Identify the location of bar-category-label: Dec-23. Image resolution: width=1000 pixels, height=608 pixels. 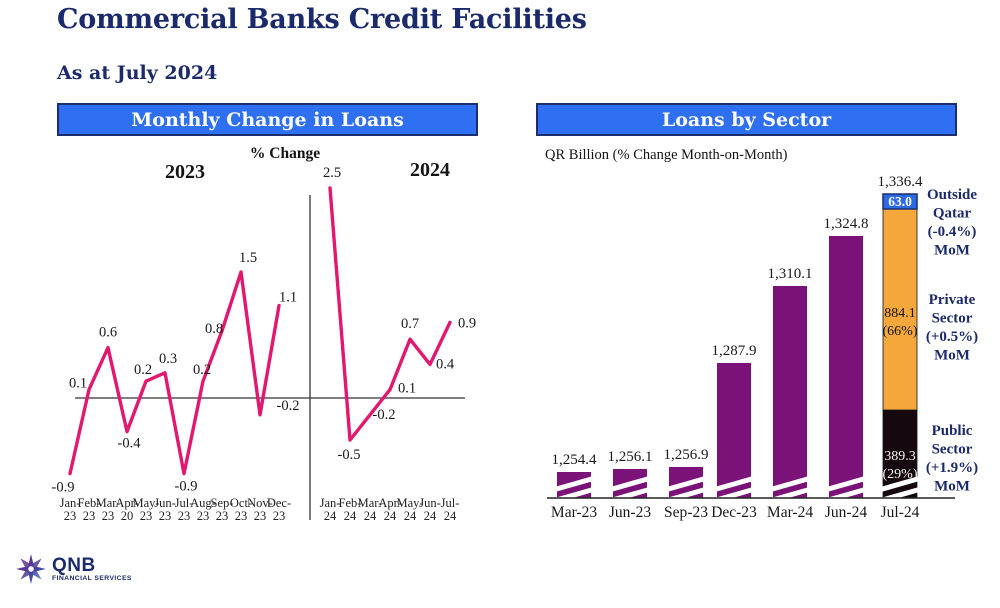
(734, 512).